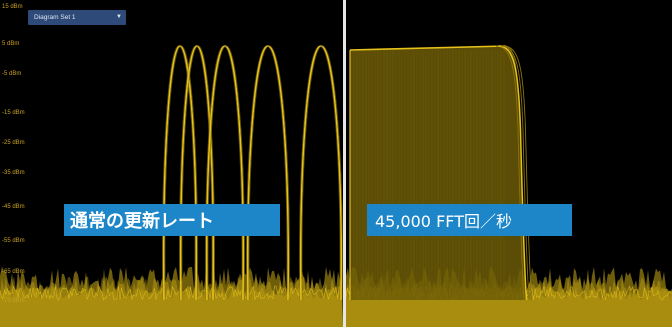  What do you see at coordinates (13, 173) in the screenshot?
I see `y-axis-label: -35 dBm` at bounding box center [13, 173].